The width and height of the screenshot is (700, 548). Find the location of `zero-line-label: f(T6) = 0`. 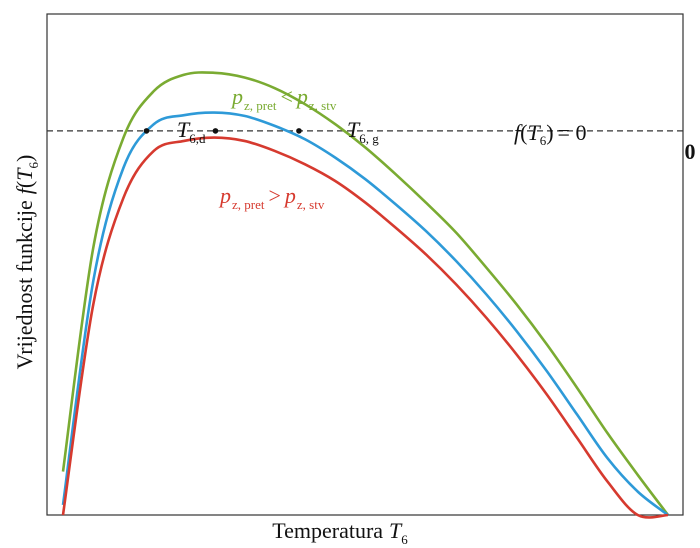

zero-line-label: f(T6) = 0 is located at coordinates (550, 134).